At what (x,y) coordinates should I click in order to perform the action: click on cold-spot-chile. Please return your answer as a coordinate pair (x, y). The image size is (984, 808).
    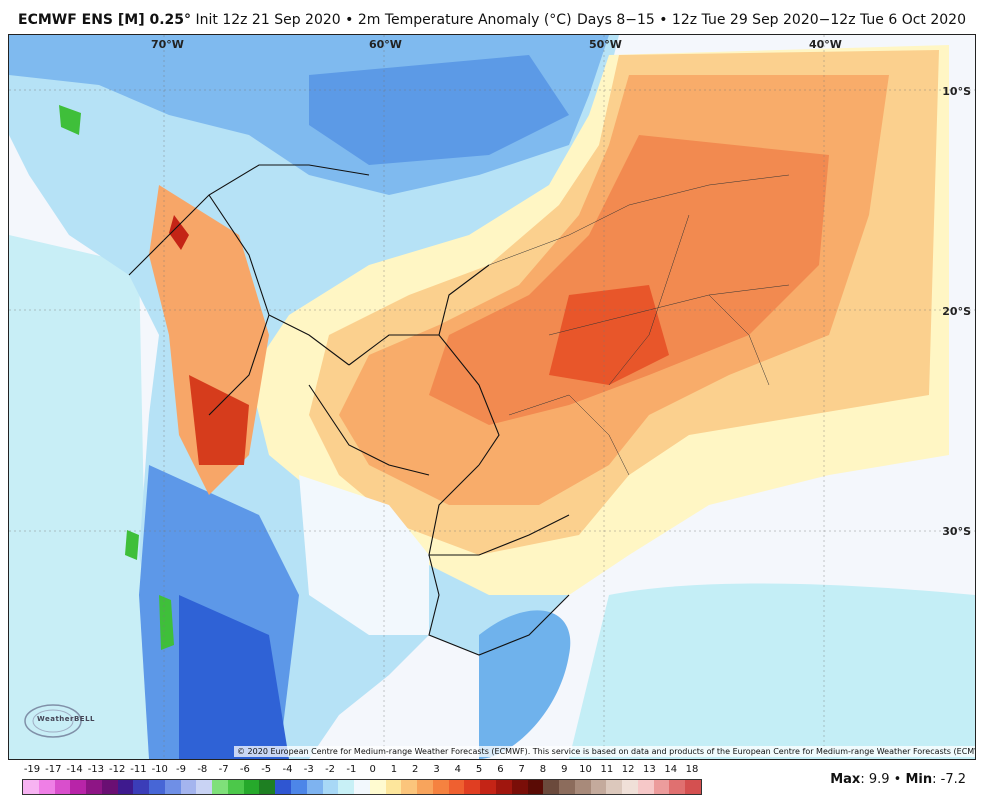
    Looking at the image, I should click on (132, 545).